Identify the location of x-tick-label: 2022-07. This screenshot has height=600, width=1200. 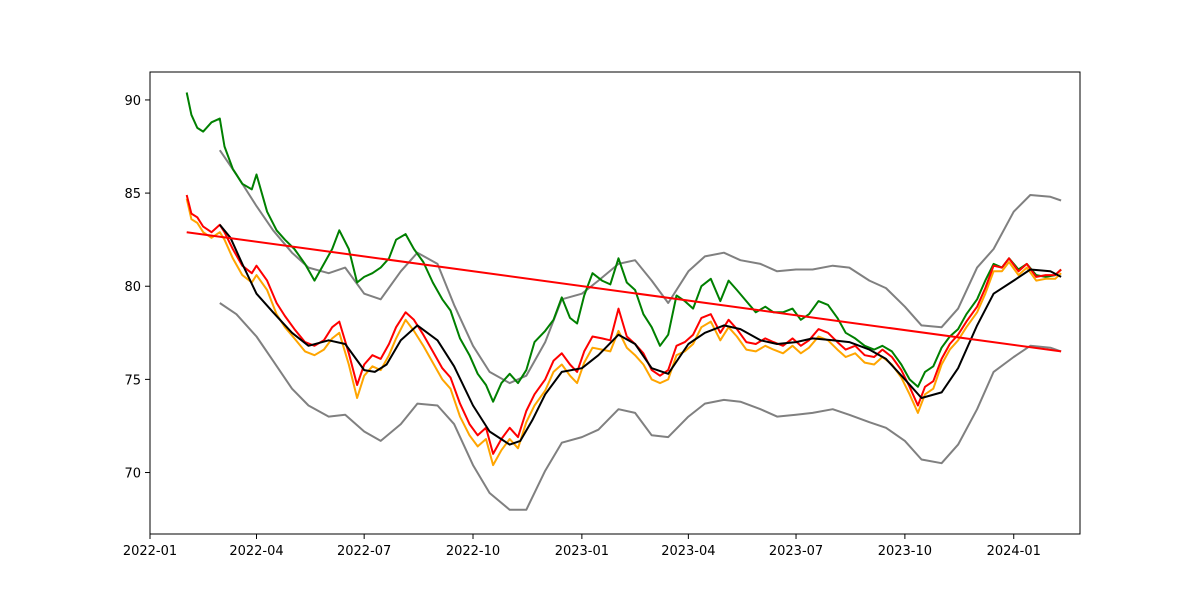
(364, 551).